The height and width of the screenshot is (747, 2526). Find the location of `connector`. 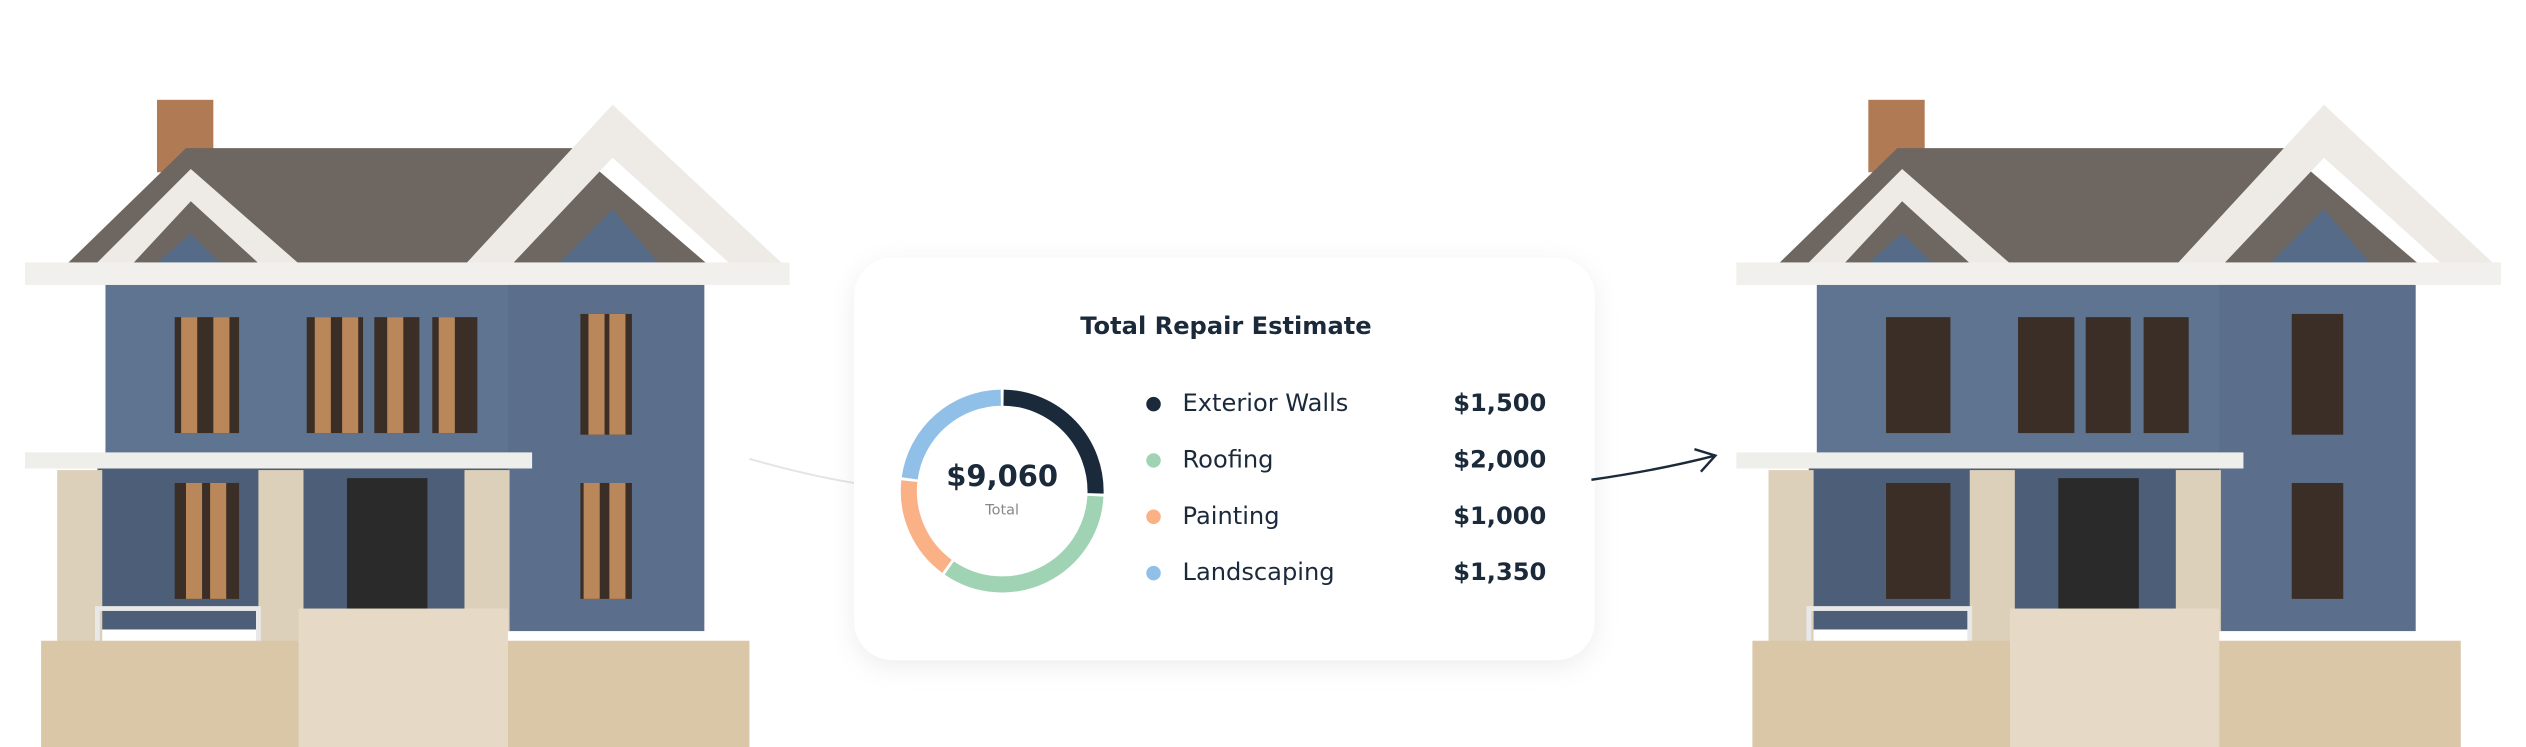

connector is located at coordinates (802, 470).